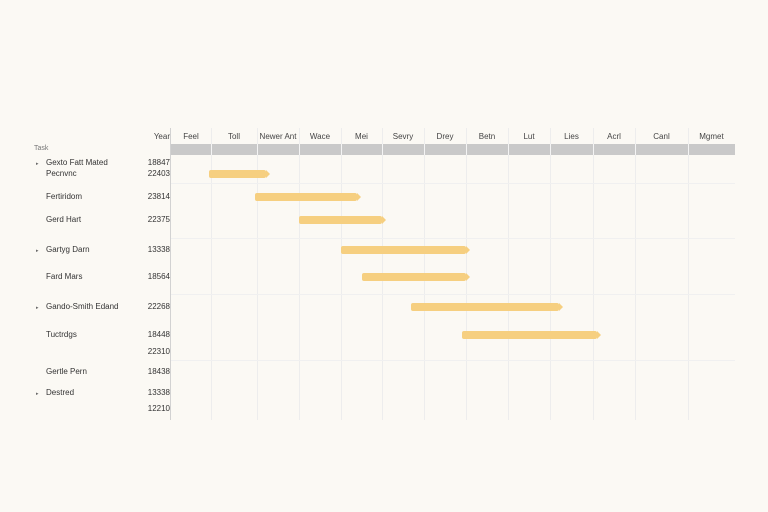 Image resolution: width=768 pixels, height=512 pixels. I want to click on task-name: Fertiridom, so click(64, 196).